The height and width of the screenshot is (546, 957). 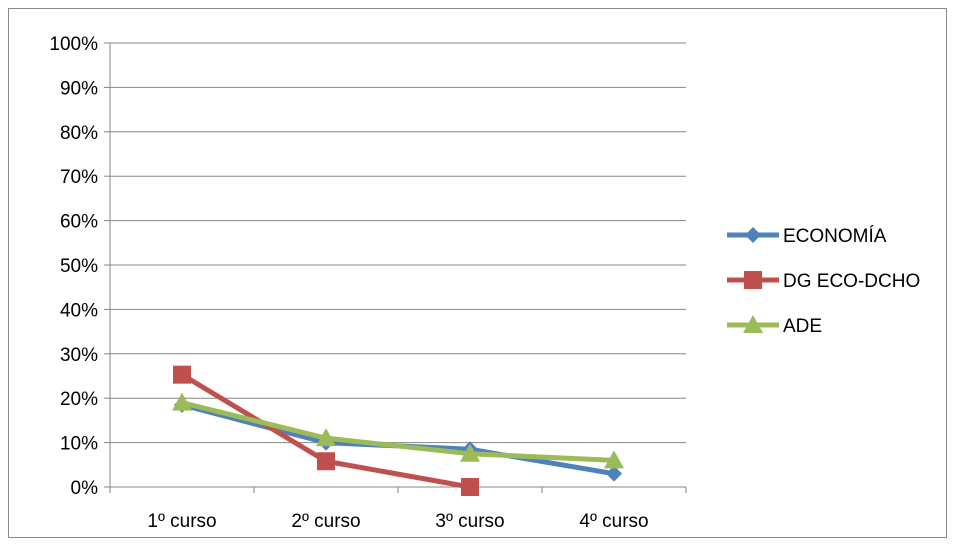 I want to click on y-tick-labels: 0% 10% 20% 30% 40% 50% 60% 70% 80% 90% 100%, so click(x=73, y=266).